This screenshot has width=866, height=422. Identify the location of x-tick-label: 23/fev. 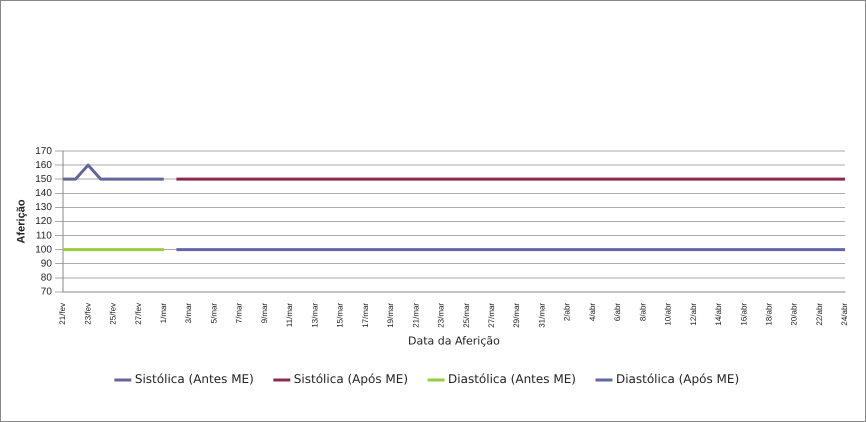
(87, 313).